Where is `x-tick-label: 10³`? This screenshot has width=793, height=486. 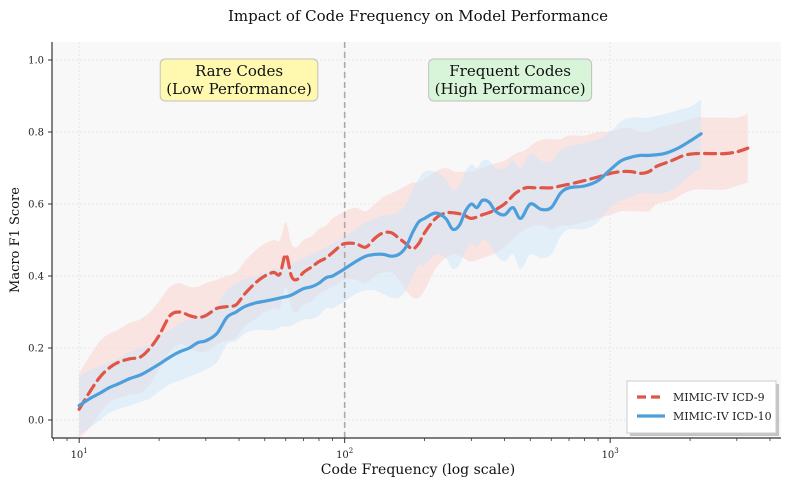 x-tick-label: 10³ is located at coordinates (610, 454).